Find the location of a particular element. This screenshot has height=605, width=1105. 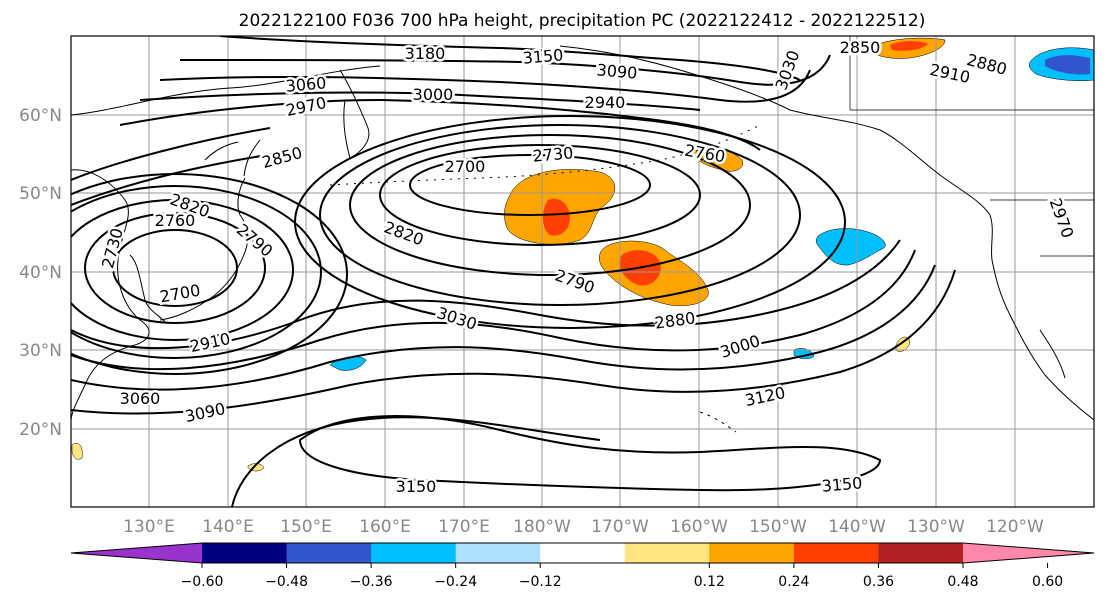

longitude-label: 130°W is located at coordinates (936, 527).